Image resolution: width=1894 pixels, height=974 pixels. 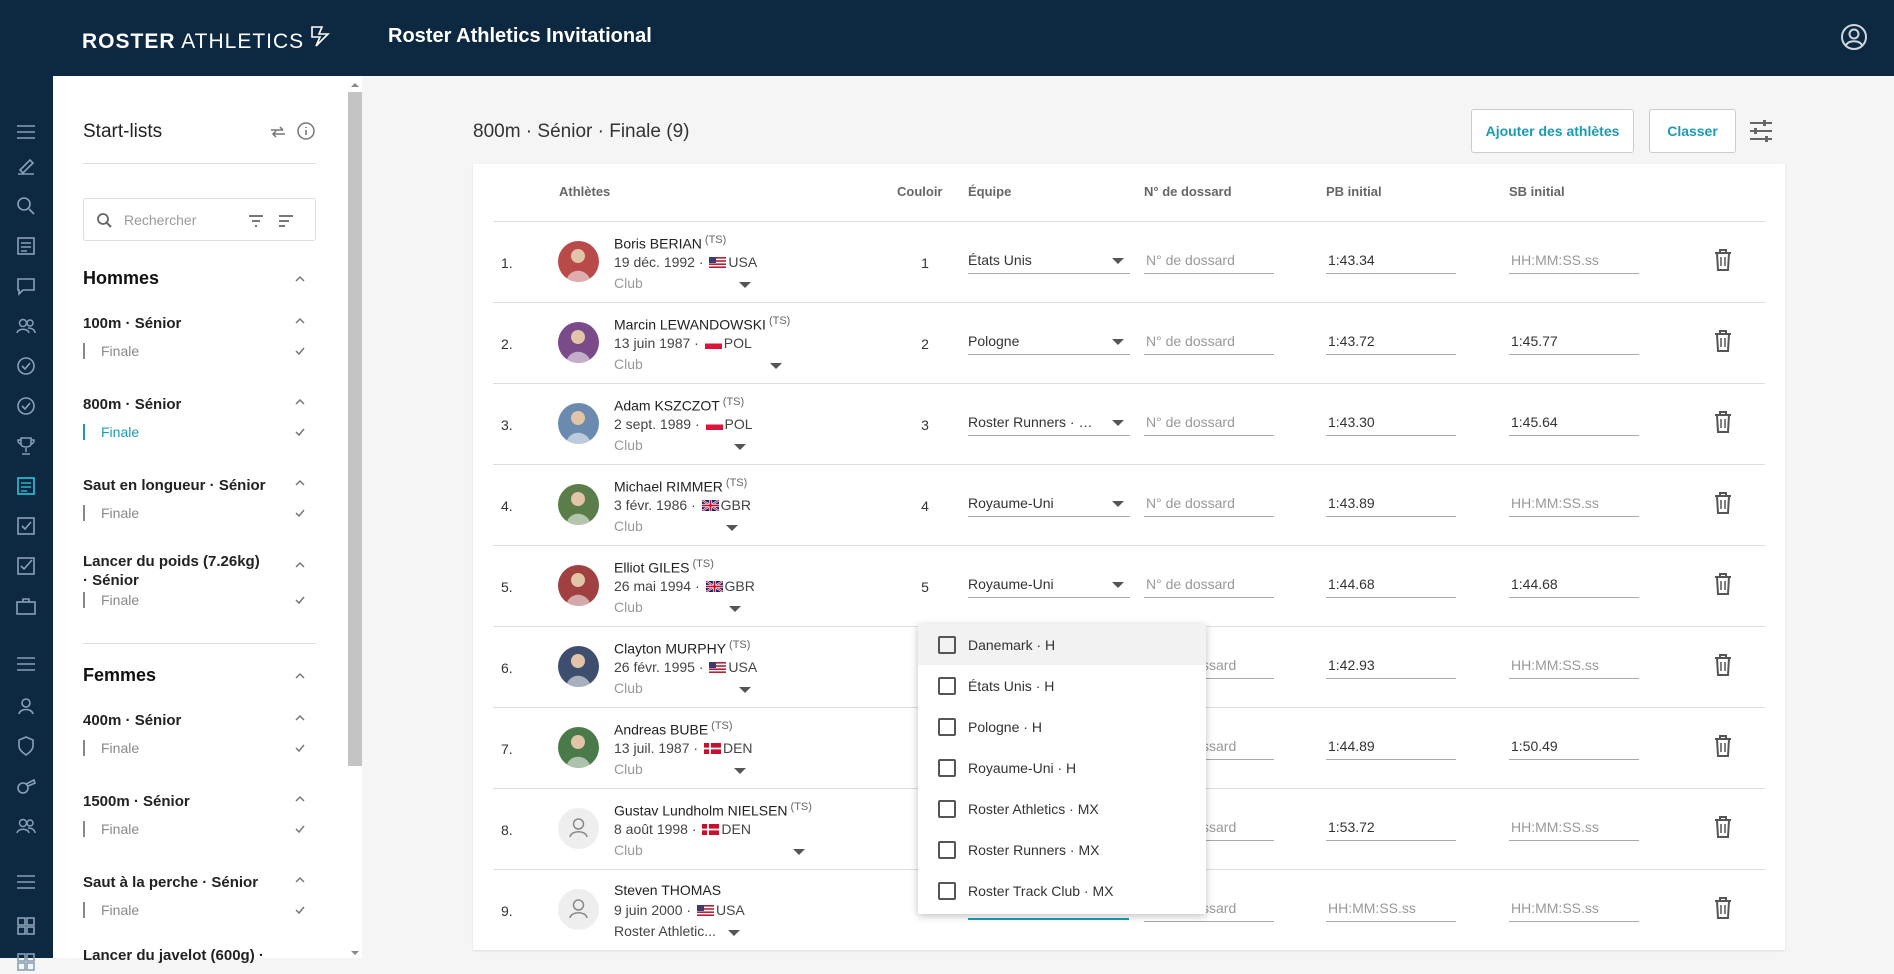 I want to click on account-icon, so click(x=1854, y=37).